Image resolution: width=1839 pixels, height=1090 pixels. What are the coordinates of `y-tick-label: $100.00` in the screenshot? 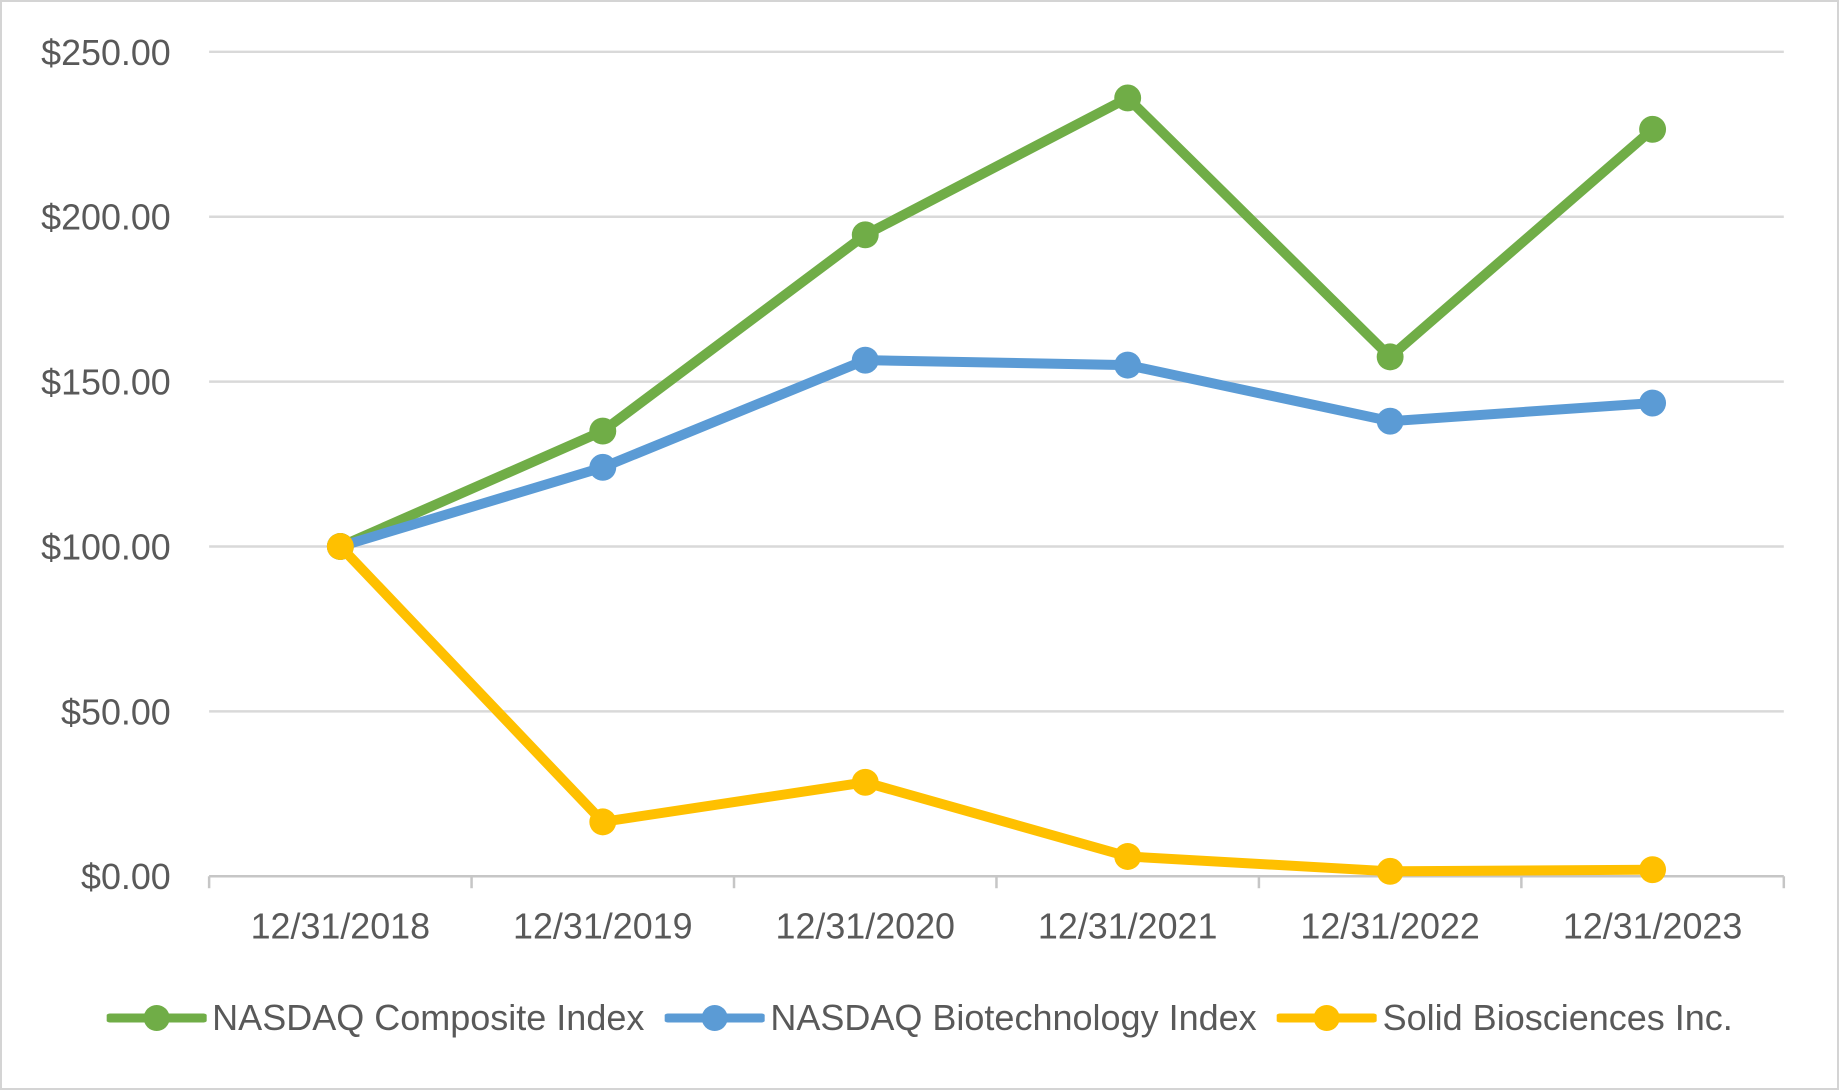 It's located at (106, 547).